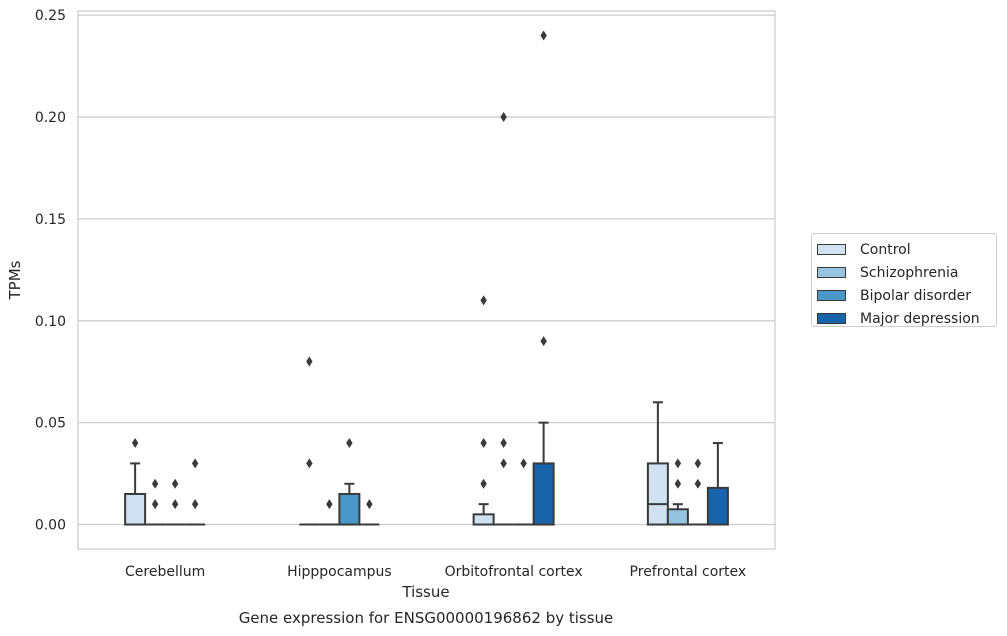 The width and height of the screenshot is (1007, 636). Describe the element at coordinates (50, 424) in the screenshot. I see `y-tick-label: 0.05` at that location.